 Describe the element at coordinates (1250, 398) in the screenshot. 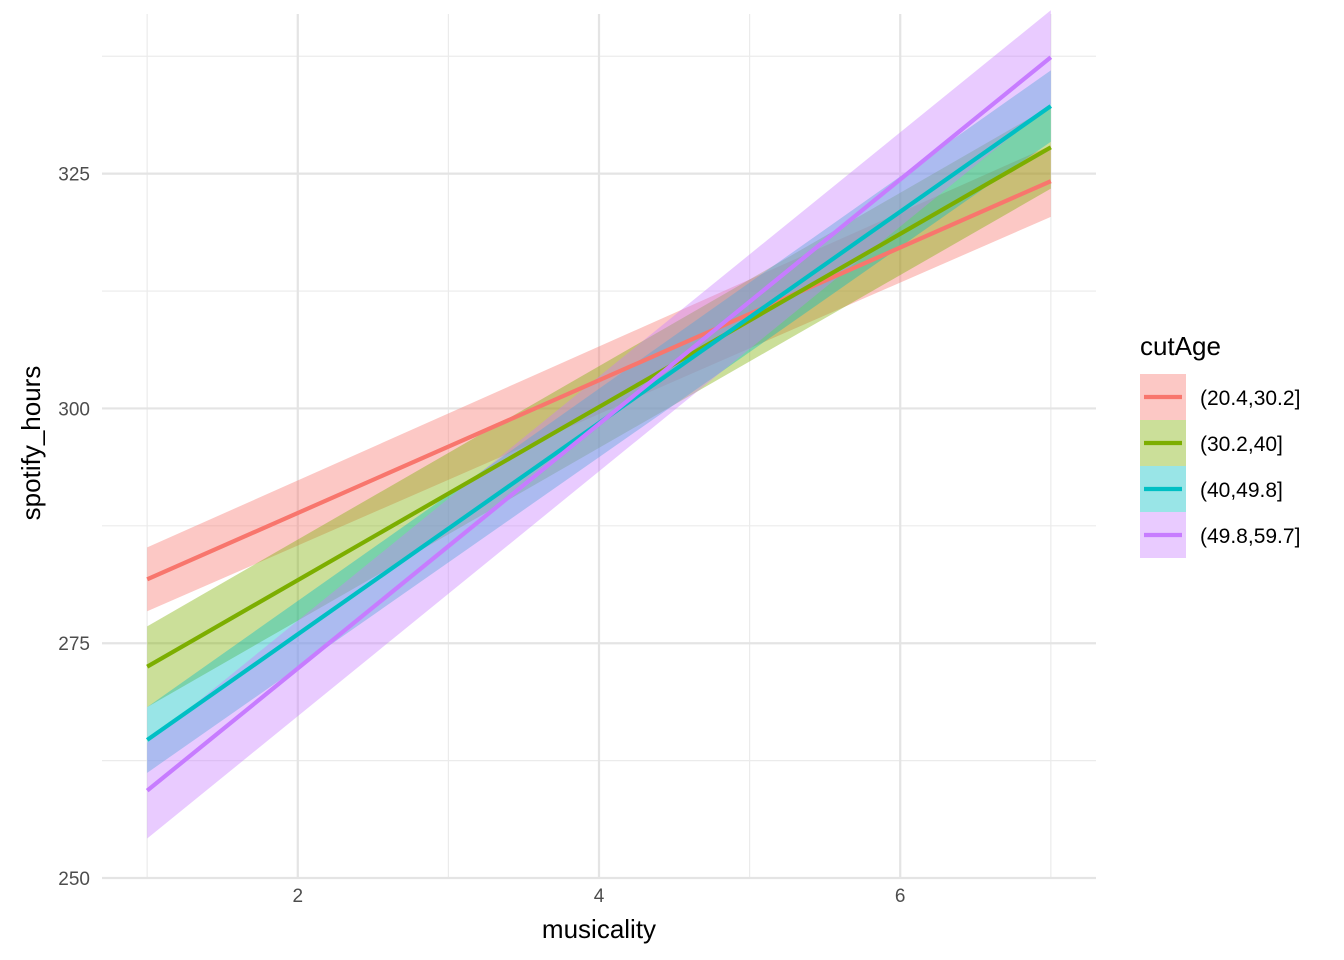

I see `legend-label: (20.4,30.2]` at that location.